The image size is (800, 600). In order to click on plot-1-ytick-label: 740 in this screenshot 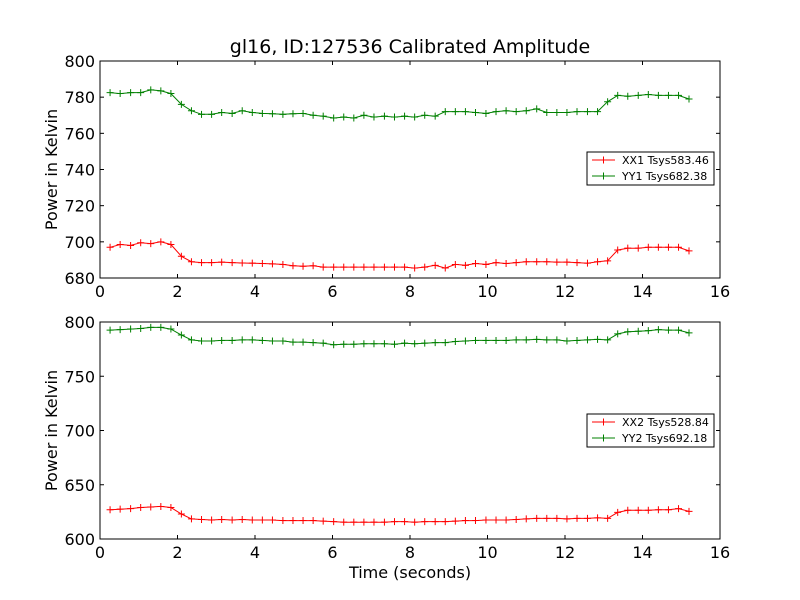, I will do `click(79, 170)`.